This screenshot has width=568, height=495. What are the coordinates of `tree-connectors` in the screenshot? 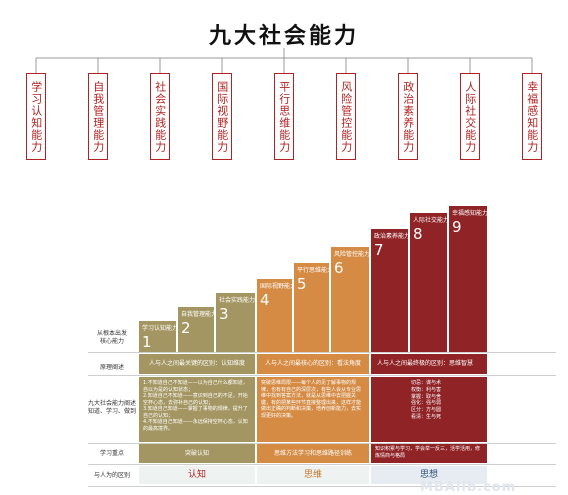 It's located at (284, 60).